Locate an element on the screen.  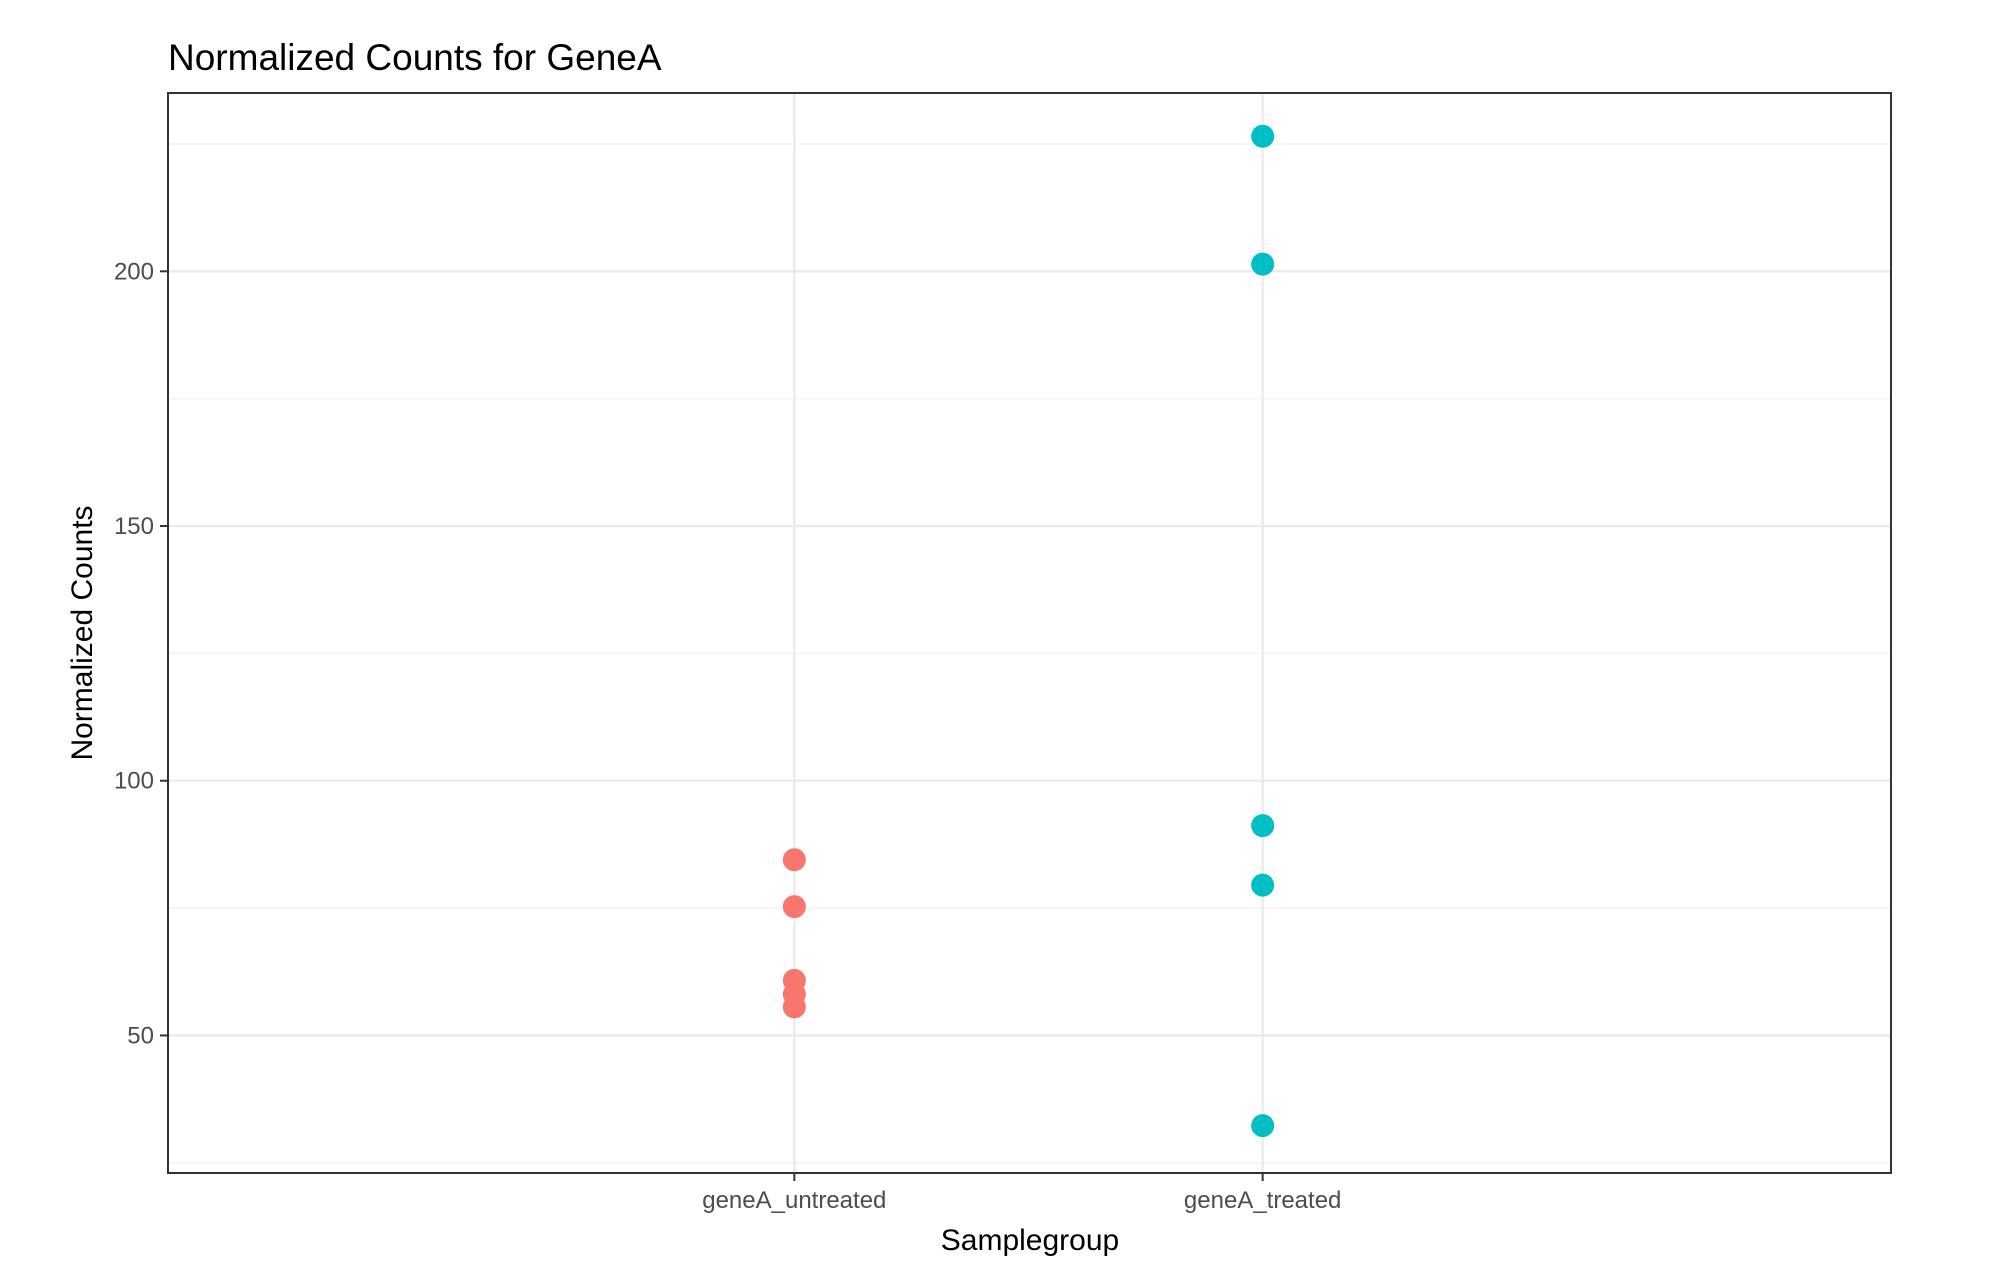
y-tick-label: 150 is located at coordinates (134, 526).